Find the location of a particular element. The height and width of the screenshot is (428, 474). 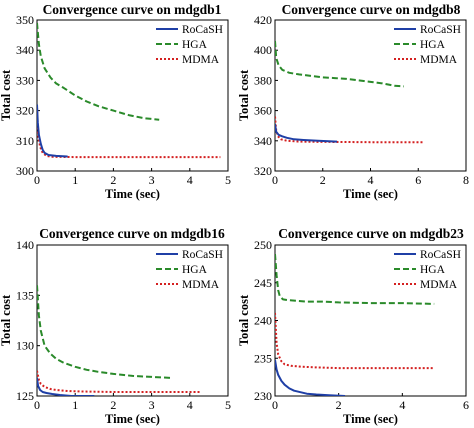

y-tick-label: 140 is located at coordinates (25, 245).